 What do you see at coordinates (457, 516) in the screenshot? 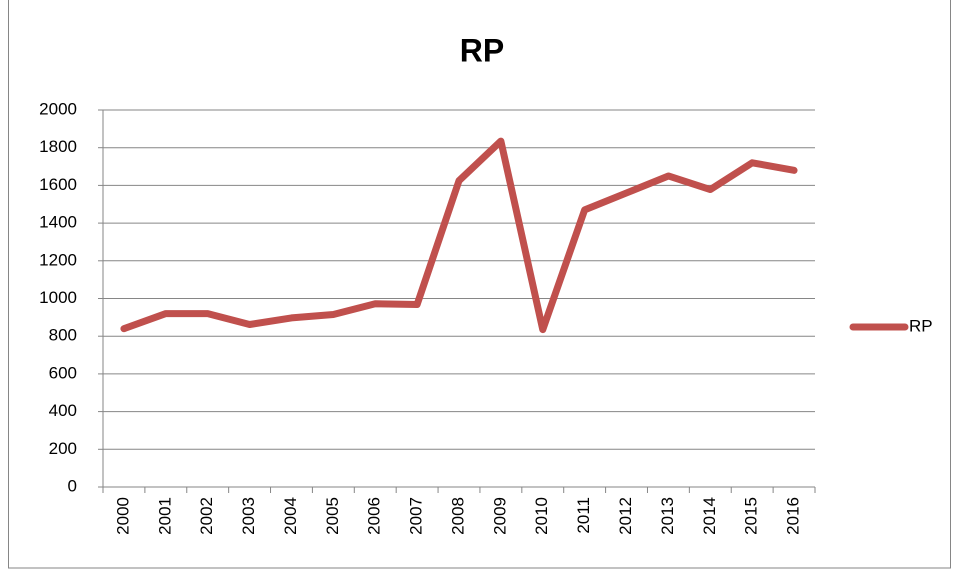
I see `x-tick-label: 2008` at bounding box center [457, 516].